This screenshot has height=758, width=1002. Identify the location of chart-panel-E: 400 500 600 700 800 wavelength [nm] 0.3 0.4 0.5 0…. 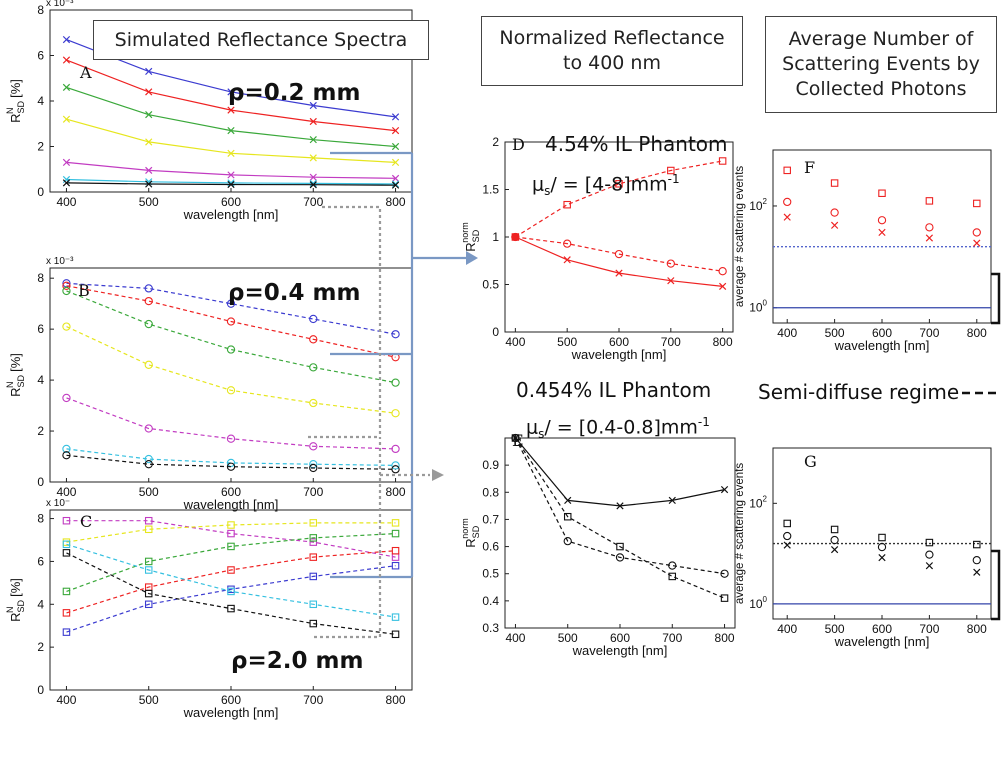
(598, 545).